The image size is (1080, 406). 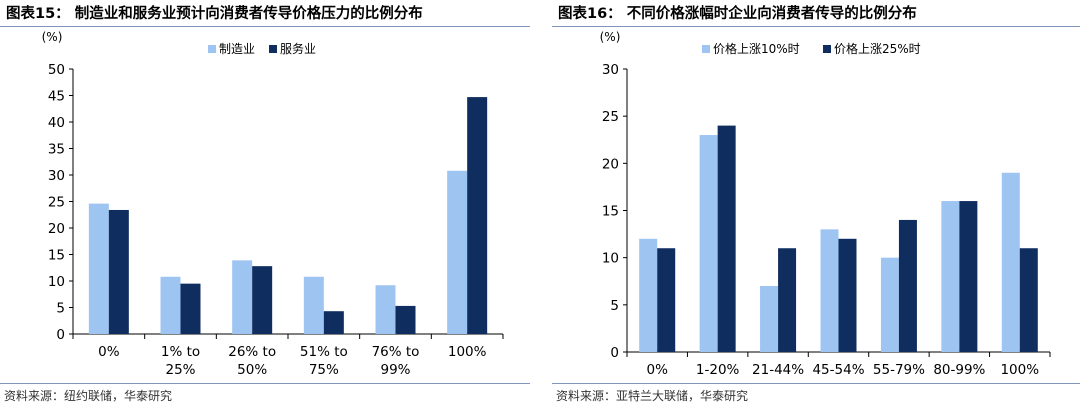 I want to click on legend-label: 制造业, so click(x=237, y=49).